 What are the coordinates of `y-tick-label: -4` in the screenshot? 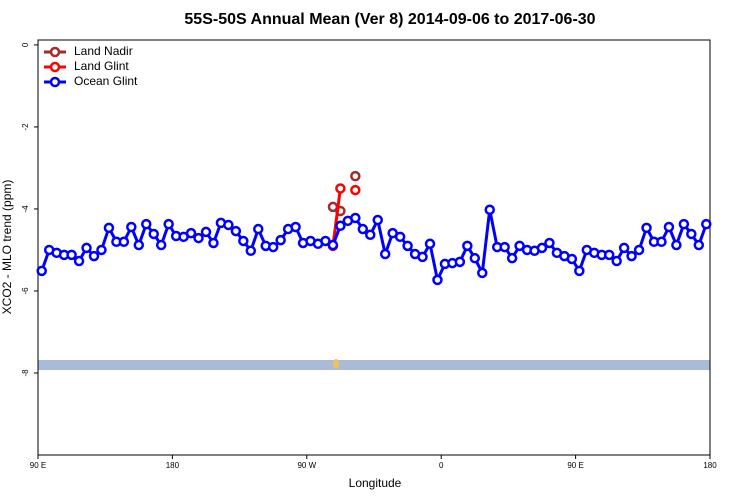 It's located at (25, 209).